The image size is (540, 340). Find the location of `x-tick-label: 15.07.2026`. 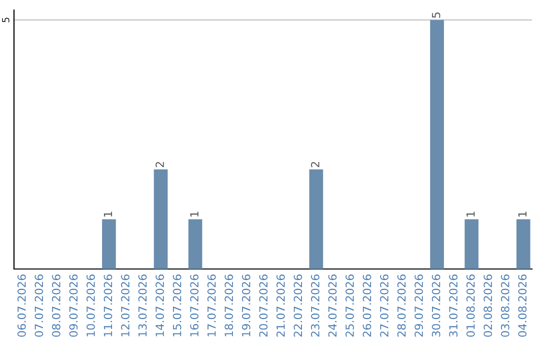

x-tick-label: 15.07.2026 is located at coordinates (177, 305).